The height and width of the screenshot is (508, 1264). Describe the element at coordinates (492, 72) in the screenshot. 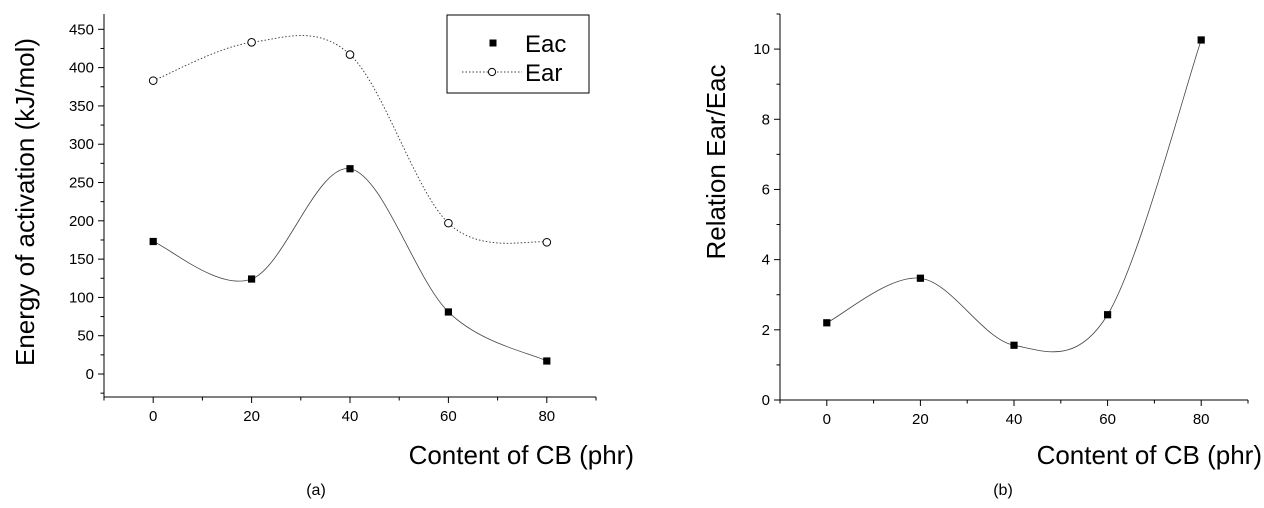

I see `legend-marker-ear` at that location.